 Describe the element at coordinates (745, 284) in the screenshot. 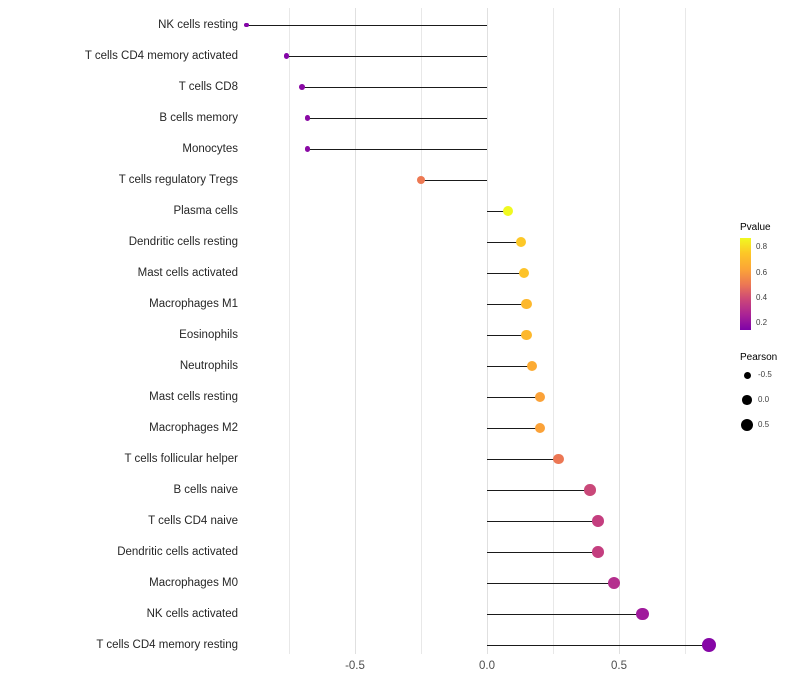

I see `pvalue-gradient-bar` at that location.